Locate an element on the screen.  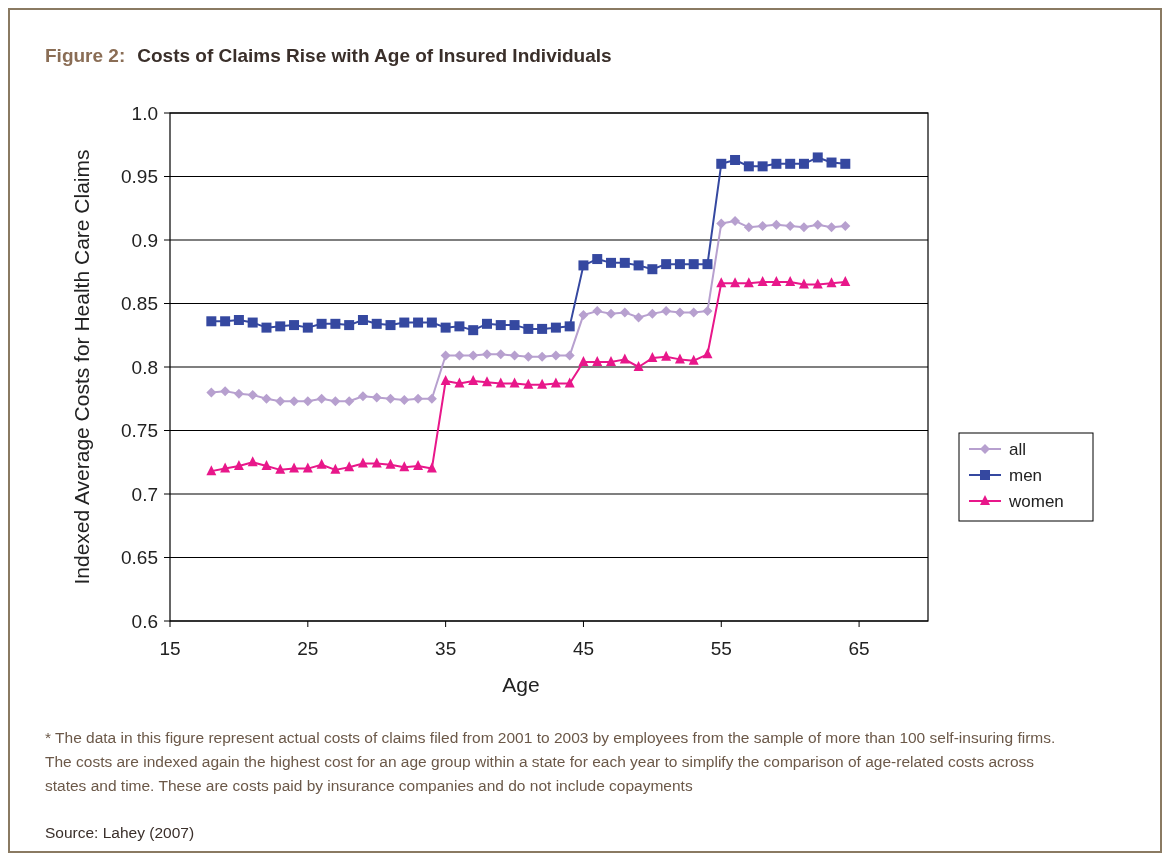
text: * The data in this figure represent actual costs of claims filed from 2001 to 2003 by employees from the sample of more than 100 self-insuring firms. The costs are indexed again the highest cost for an age group within a state for each year to simplify the comparison of age-related costs across states and time. These are costs paid by insurance companies and do not include copayments is located at coordinates (550, 761).